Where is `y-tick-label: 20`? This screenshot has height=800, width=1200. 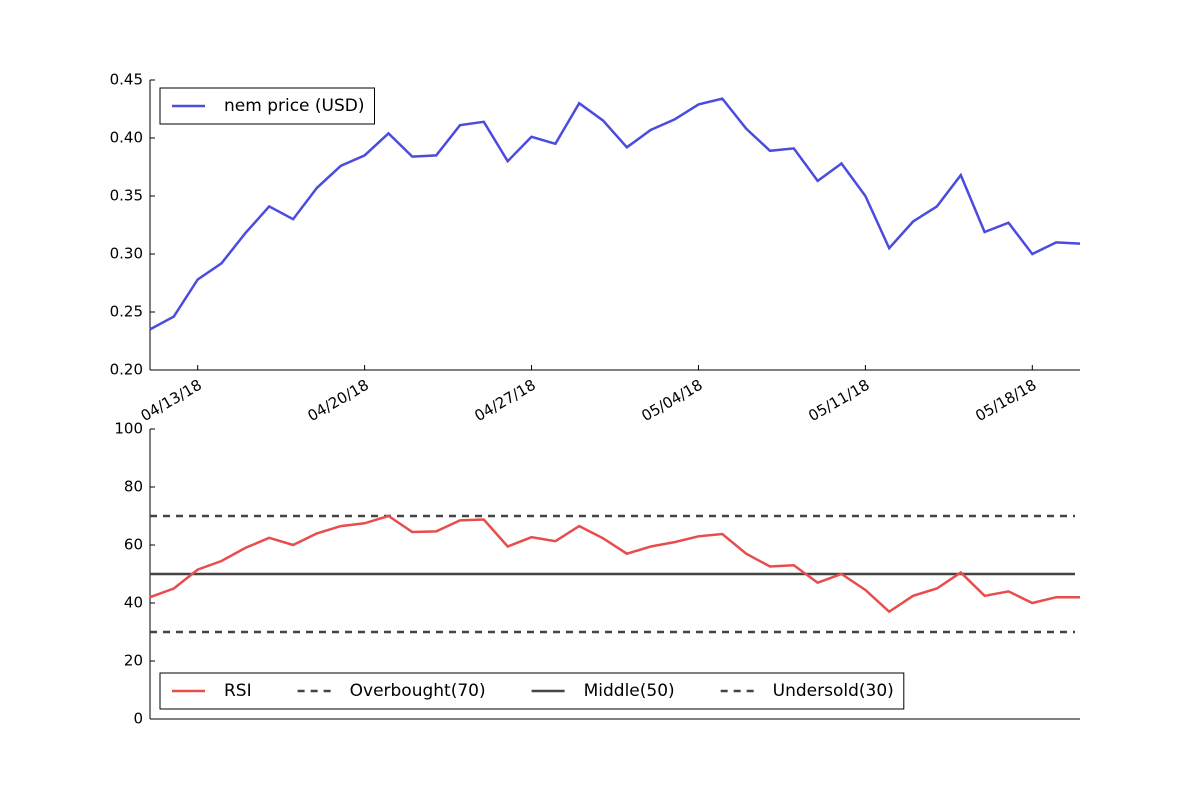
y-tick-label: 20 is located at coordinates (133, 661).